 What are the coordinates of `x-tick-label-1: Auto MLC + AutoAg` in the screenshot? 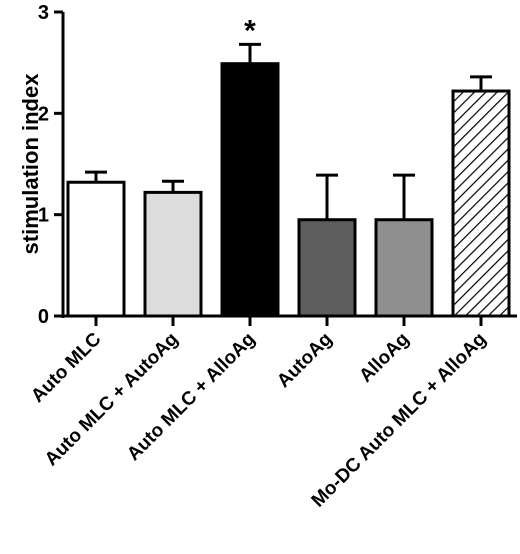 It's located at (112, 400).